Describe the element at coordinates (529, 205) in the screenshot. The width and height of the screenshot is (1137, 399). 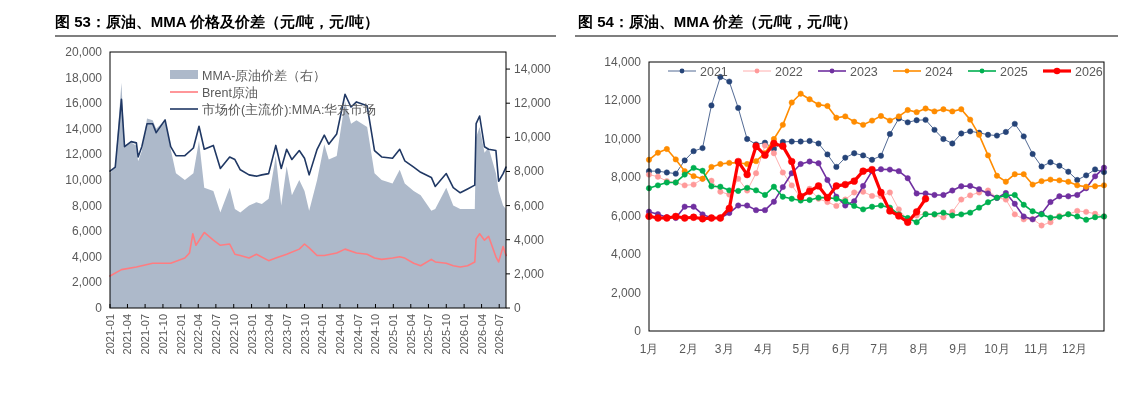
I see `y2-tick-label: 6,000` at that location.